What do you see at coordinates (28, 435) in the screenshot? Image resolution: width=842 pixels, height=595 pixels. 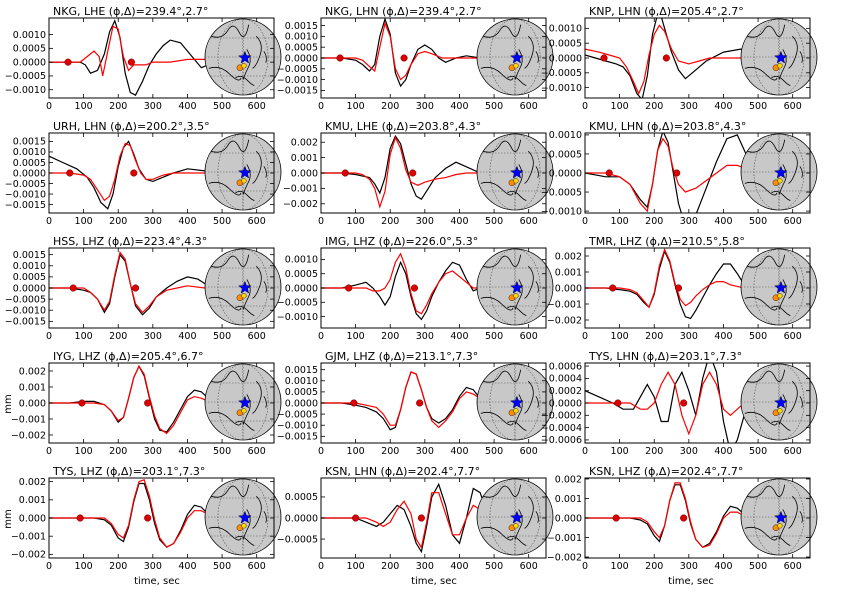 I see `y-tick-label: −0.002` at bounding box center [28, 435].